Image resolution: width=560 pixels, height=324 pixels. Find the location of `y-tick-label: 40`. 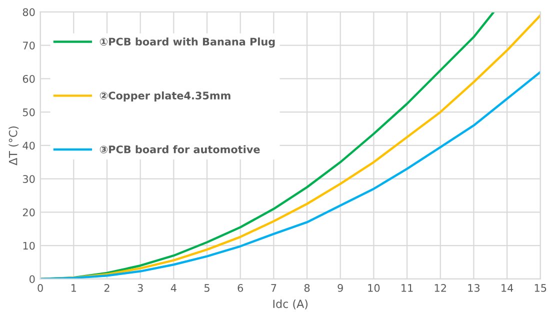

y-tick-label: 40 is located at coordinates (28, 146).